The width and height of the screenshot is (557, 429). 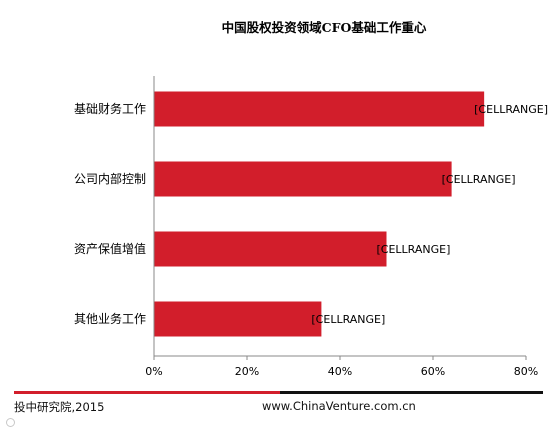 I want to click on x-tick-label-3: 60%, so click(x=433, y=371).